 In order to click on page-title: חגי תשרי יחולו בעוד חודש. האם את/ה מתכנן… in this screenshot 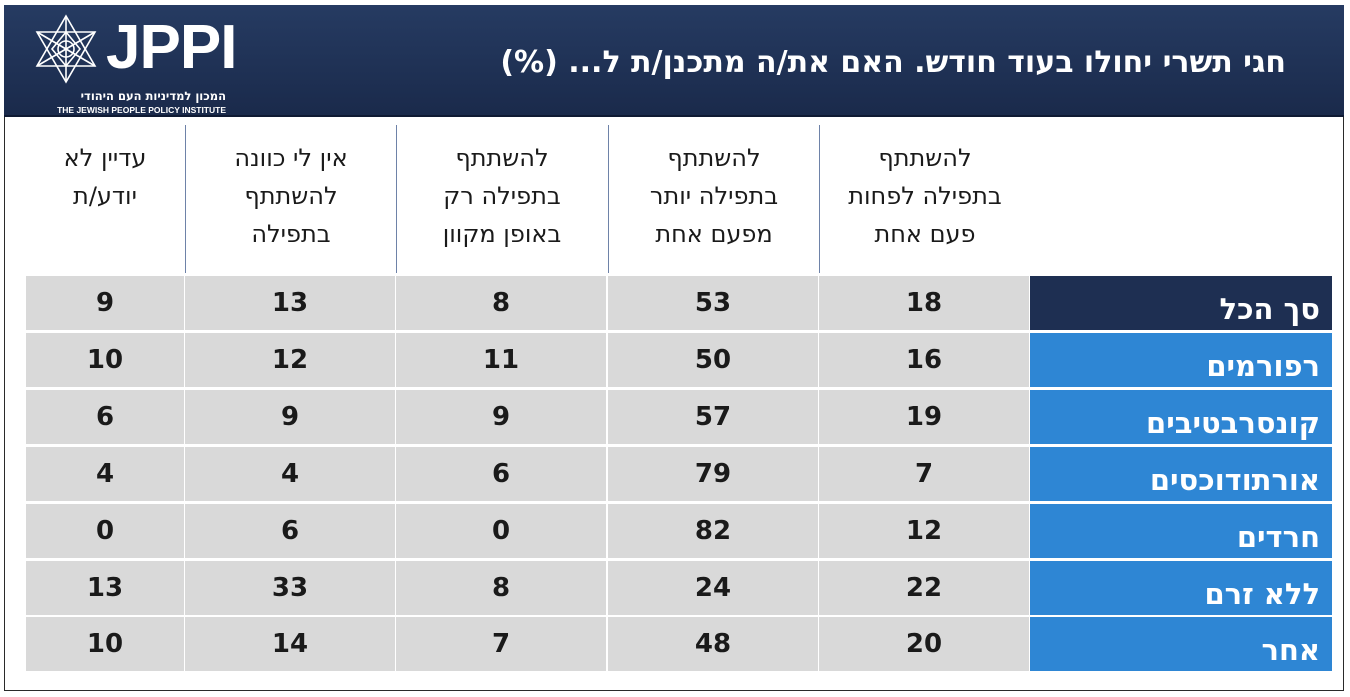, I will do `click(893, 62)`.